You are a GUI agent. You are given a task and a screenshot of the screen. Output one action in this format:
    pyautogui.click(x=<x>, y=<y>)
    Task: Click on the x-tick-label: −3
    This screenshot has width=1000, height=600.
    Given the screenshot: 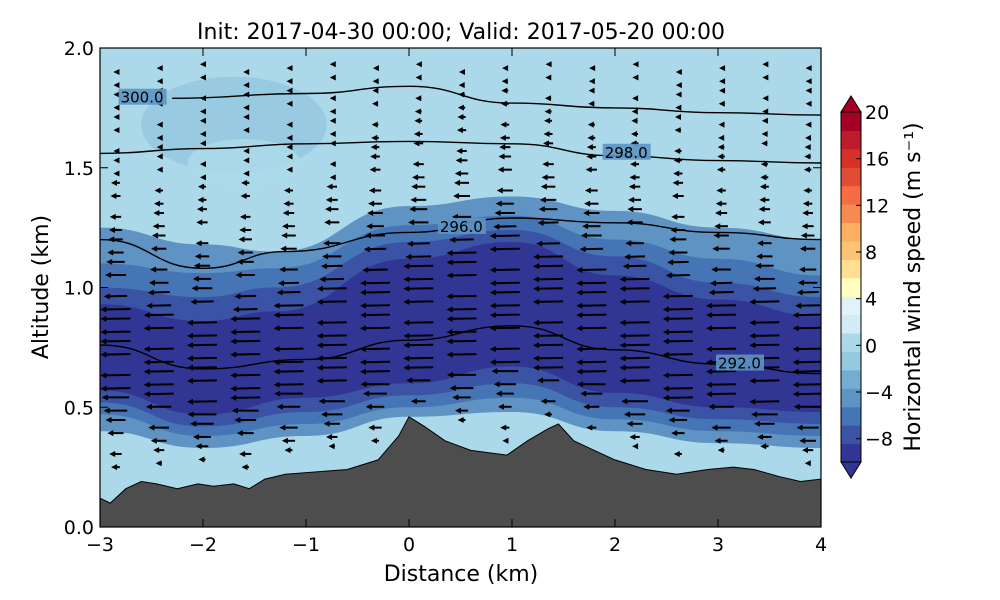 What is the action you would take?
    pyautogui.click(x=100, y=545)
    